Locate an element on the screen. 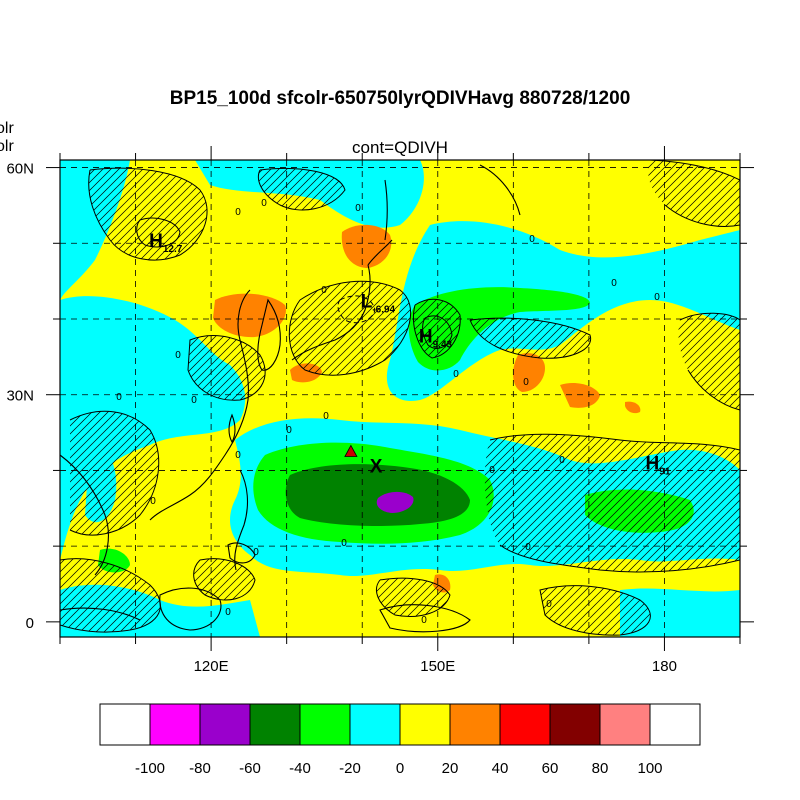 Image resolution: width=800 pixels, height=800 pixels. colorbar-tick-label: 0 is located at coordinates (400, 768).